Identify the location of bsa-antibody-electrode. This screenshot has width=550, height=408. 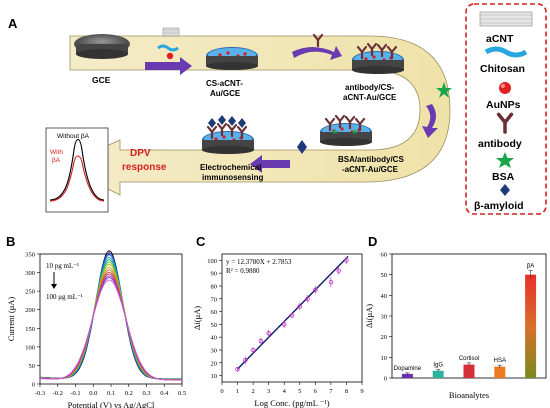
(346, 130).